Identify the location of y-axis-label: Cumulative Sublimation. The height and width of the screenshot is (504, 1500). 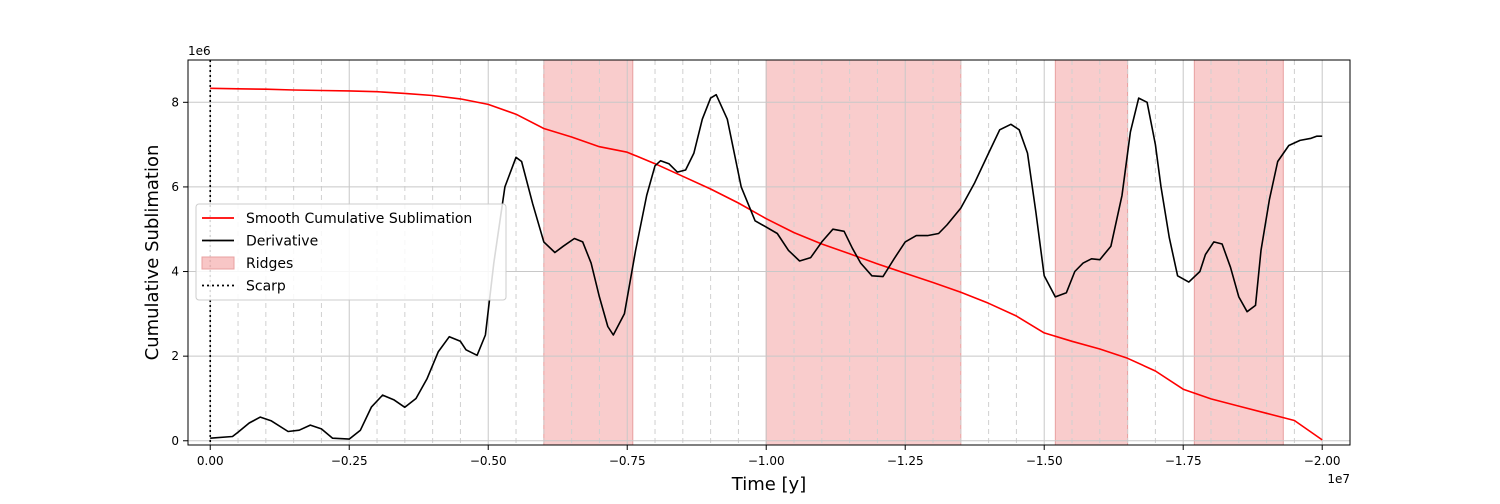
(152, 253).